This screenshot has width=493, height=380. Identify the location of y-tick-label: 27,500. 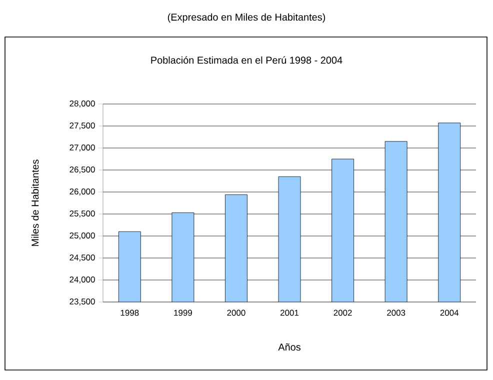
(82, 126).